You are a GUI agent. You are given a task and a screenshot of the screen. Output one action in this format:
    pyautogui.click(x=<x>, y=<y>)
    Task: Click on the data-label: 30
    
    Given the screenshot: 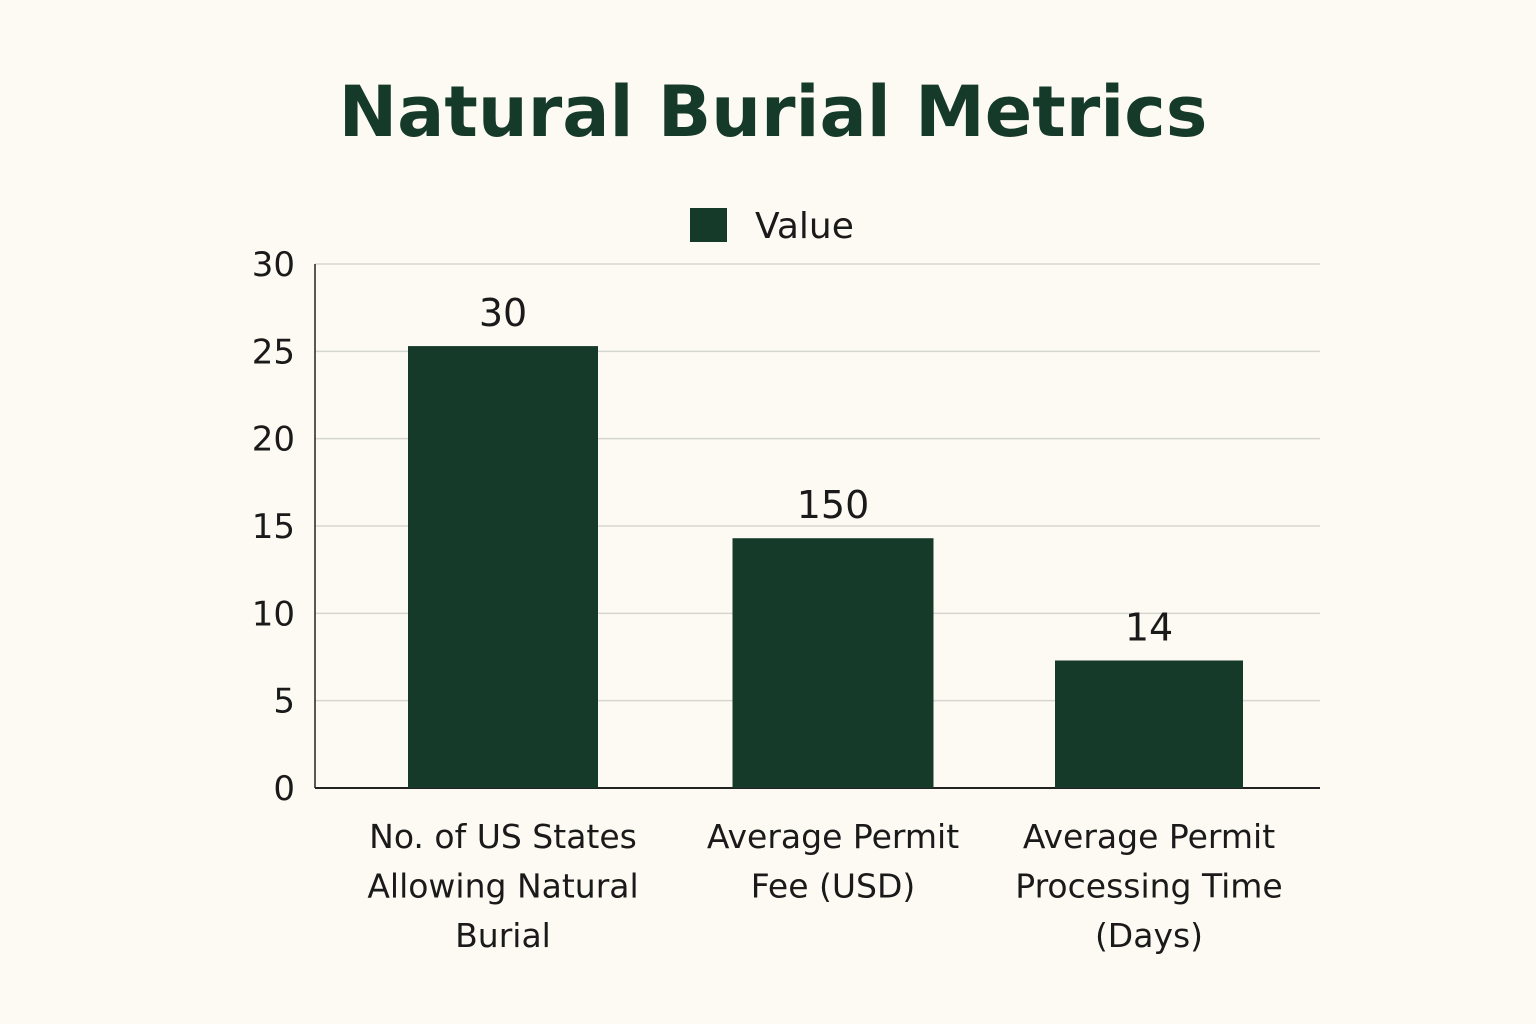 What is the action you would take?
    pyautogui.click(x=503, y=313)
    